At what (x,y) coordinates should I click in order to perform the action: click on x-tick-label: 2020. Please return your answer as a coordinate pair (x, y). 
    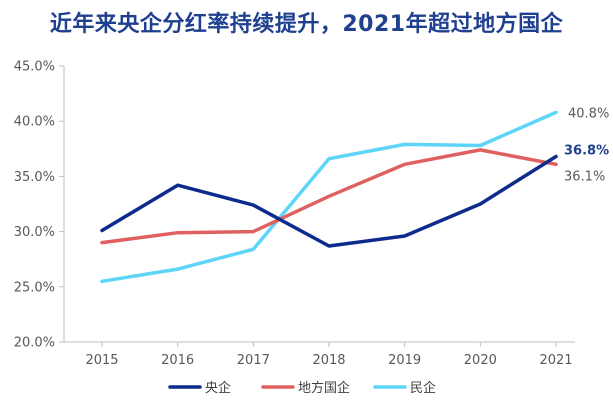
    Looking at the image, I should click on (480, 360).